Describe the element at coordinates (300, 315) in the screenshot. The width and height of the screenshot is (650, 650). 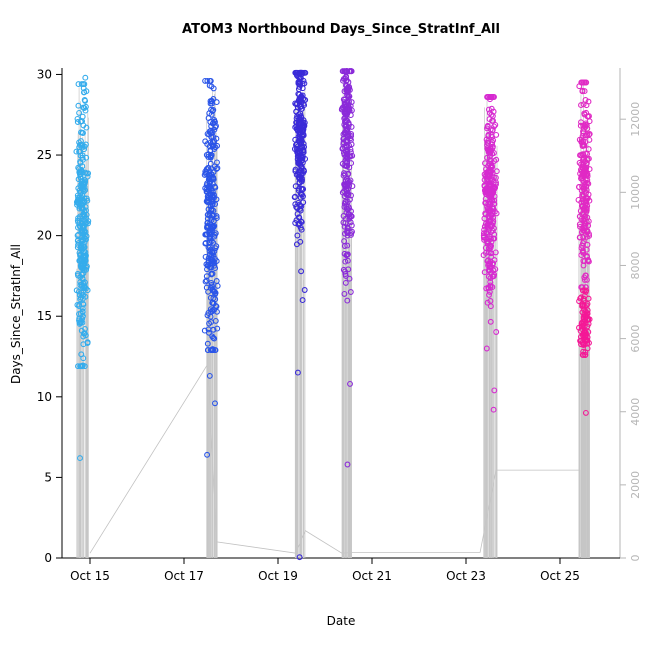
I see `cluster-oct19` at that location.